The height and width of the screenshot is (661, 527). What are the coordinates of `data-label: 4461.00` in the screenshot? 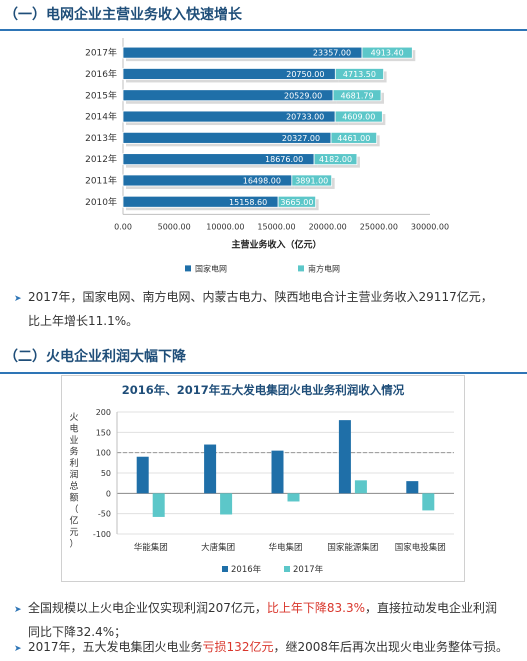 It's located at (353, 138).